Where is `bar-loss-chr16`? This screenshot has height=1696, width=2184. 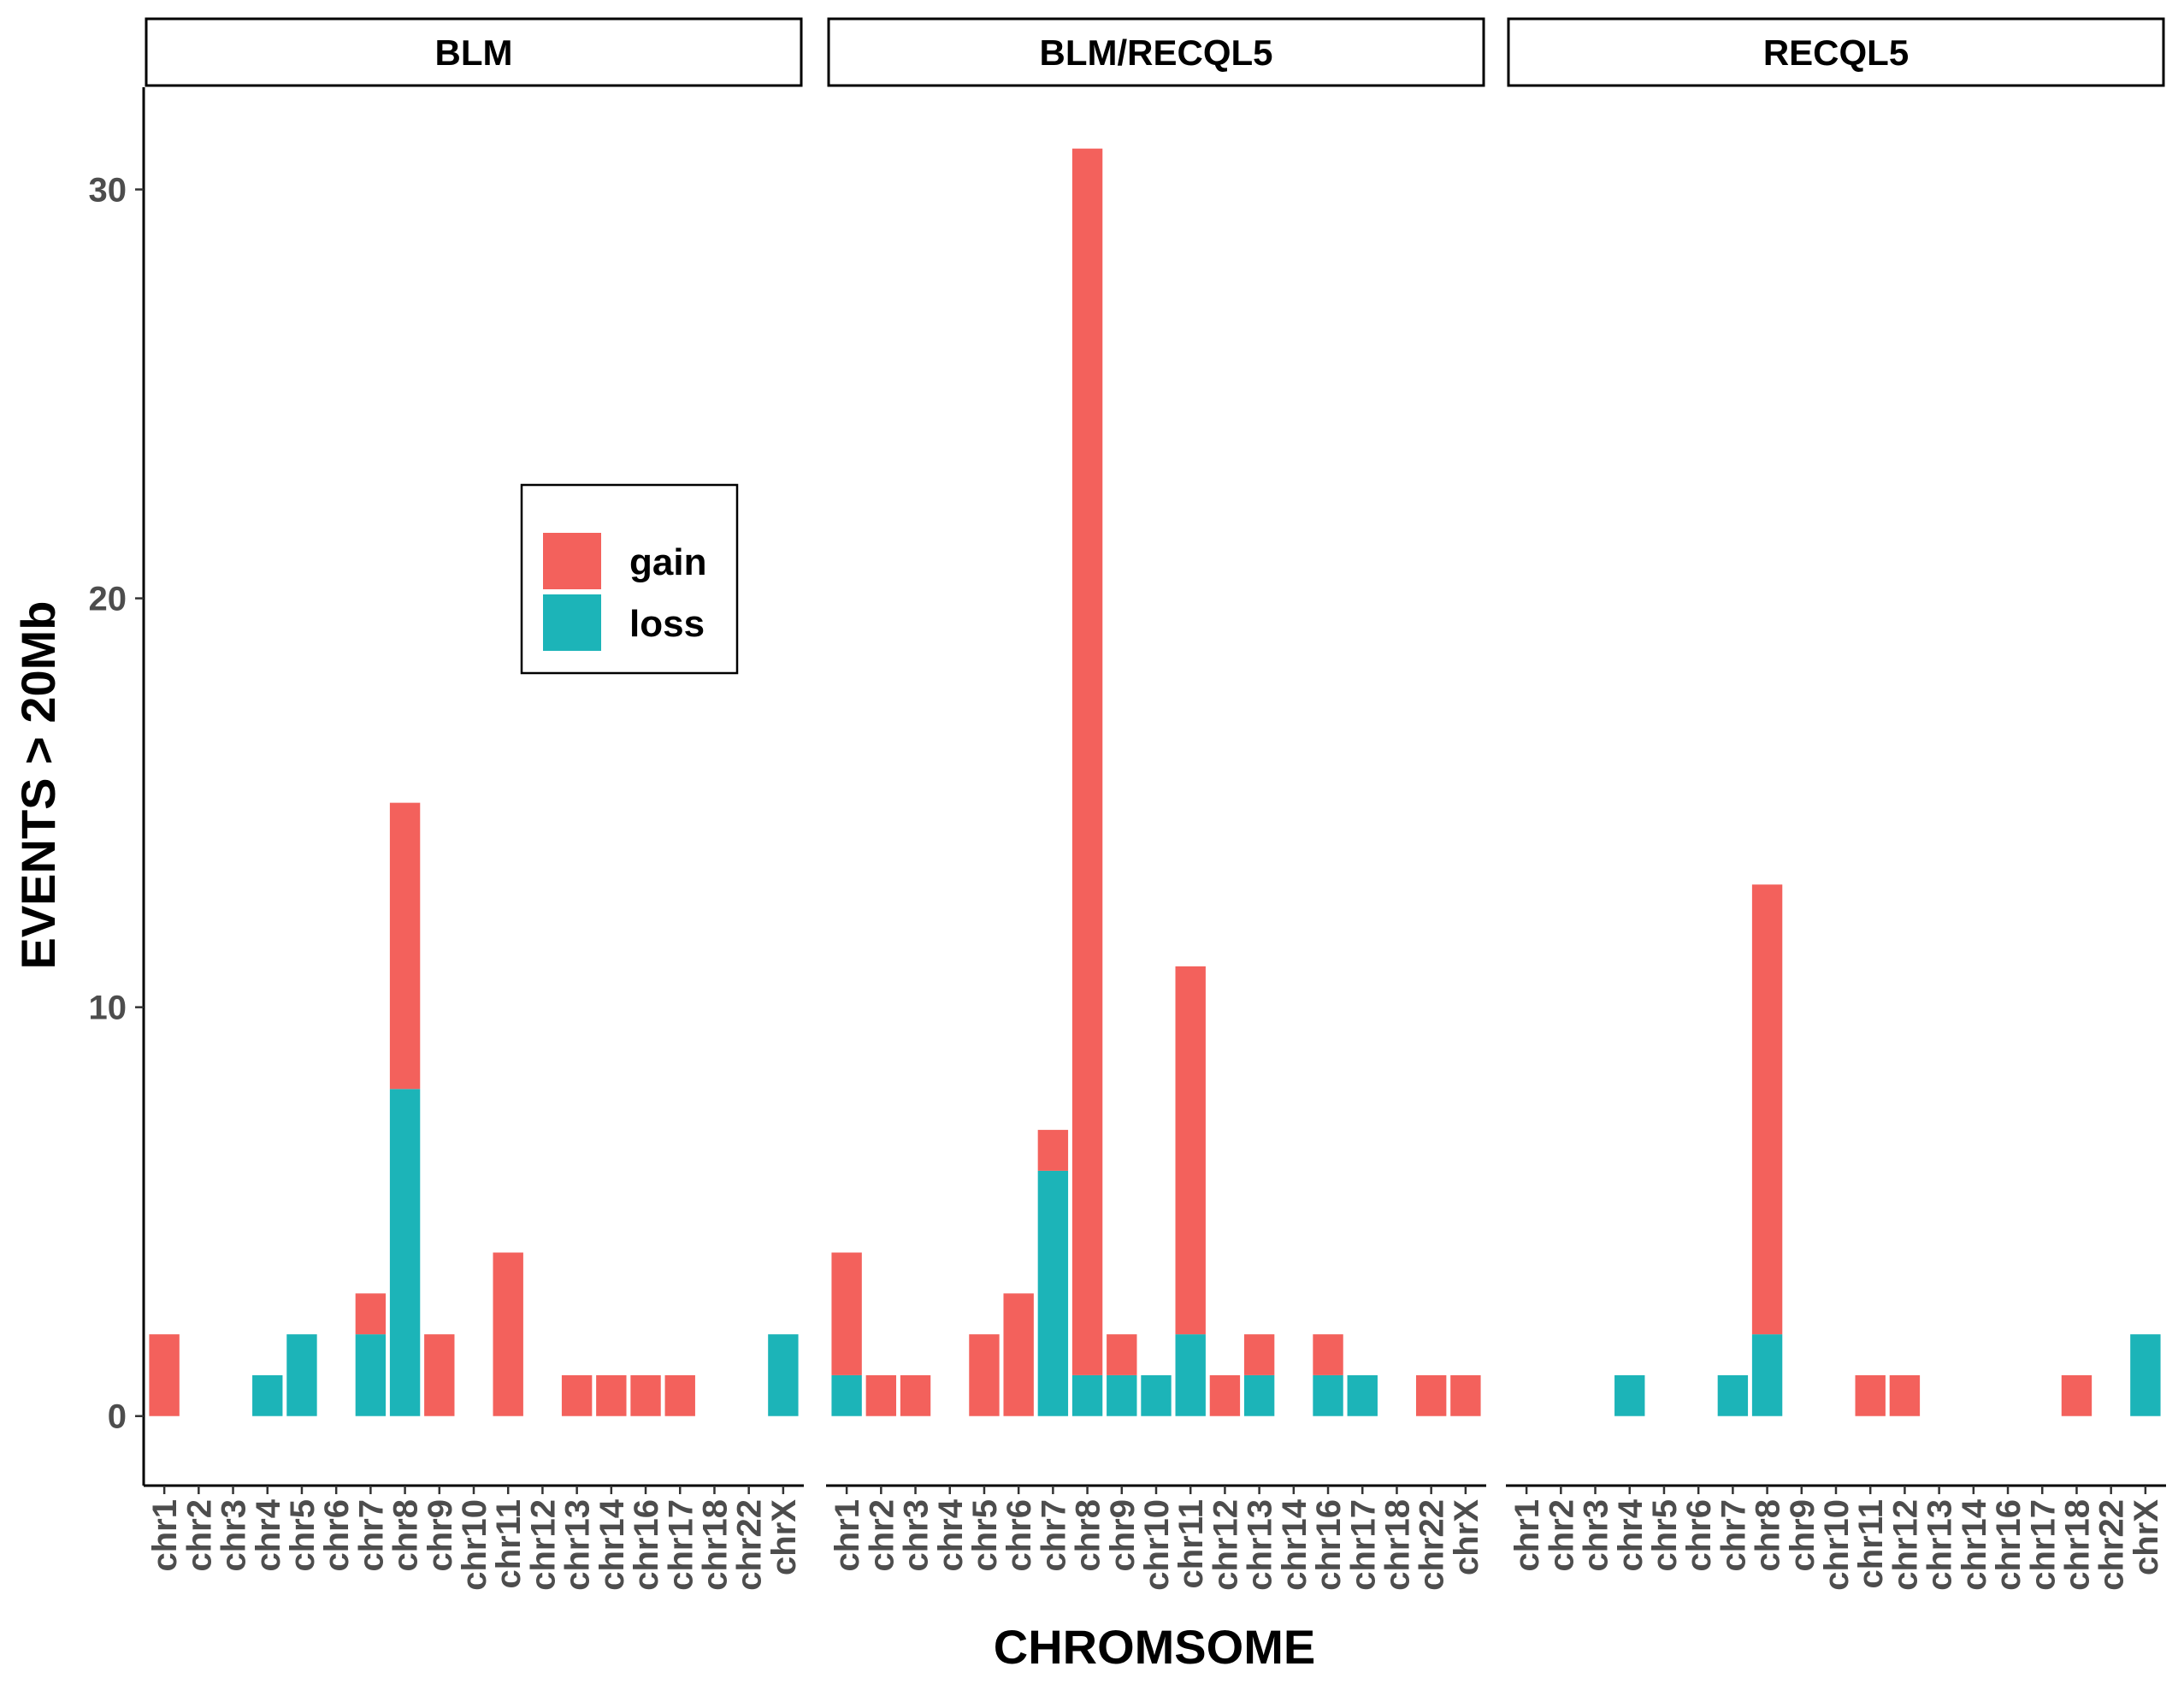
bar-loss-chr16 is located at coordinates (1328, 1395).